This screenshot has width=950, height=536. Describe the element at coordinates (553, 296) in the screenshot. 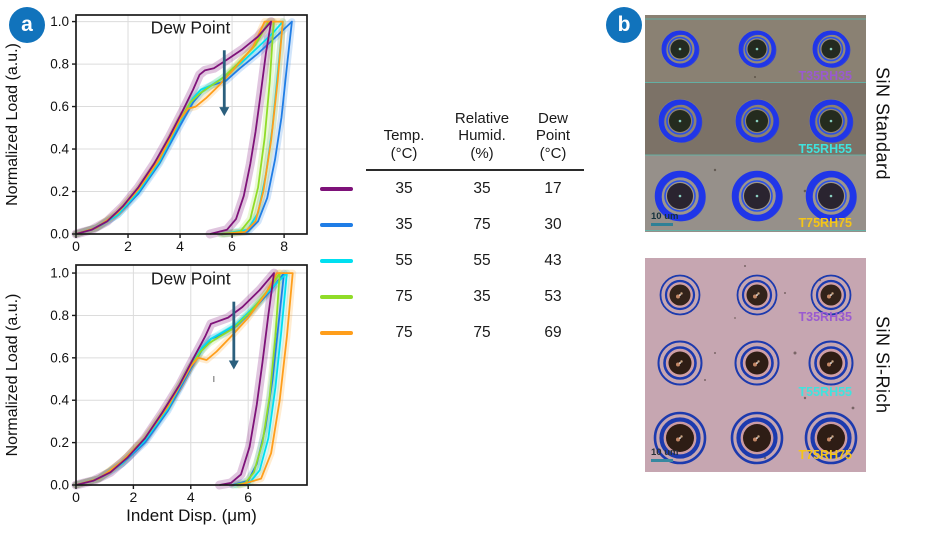

I see `legend-dew-value: 53` at that location.